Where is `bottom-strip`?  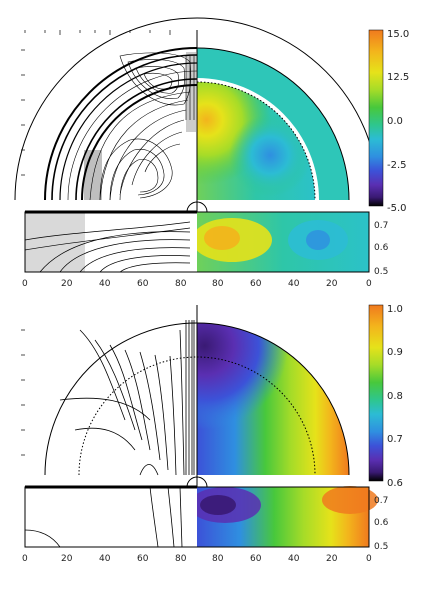
bottom-strip is located at coordinates (201, 516).